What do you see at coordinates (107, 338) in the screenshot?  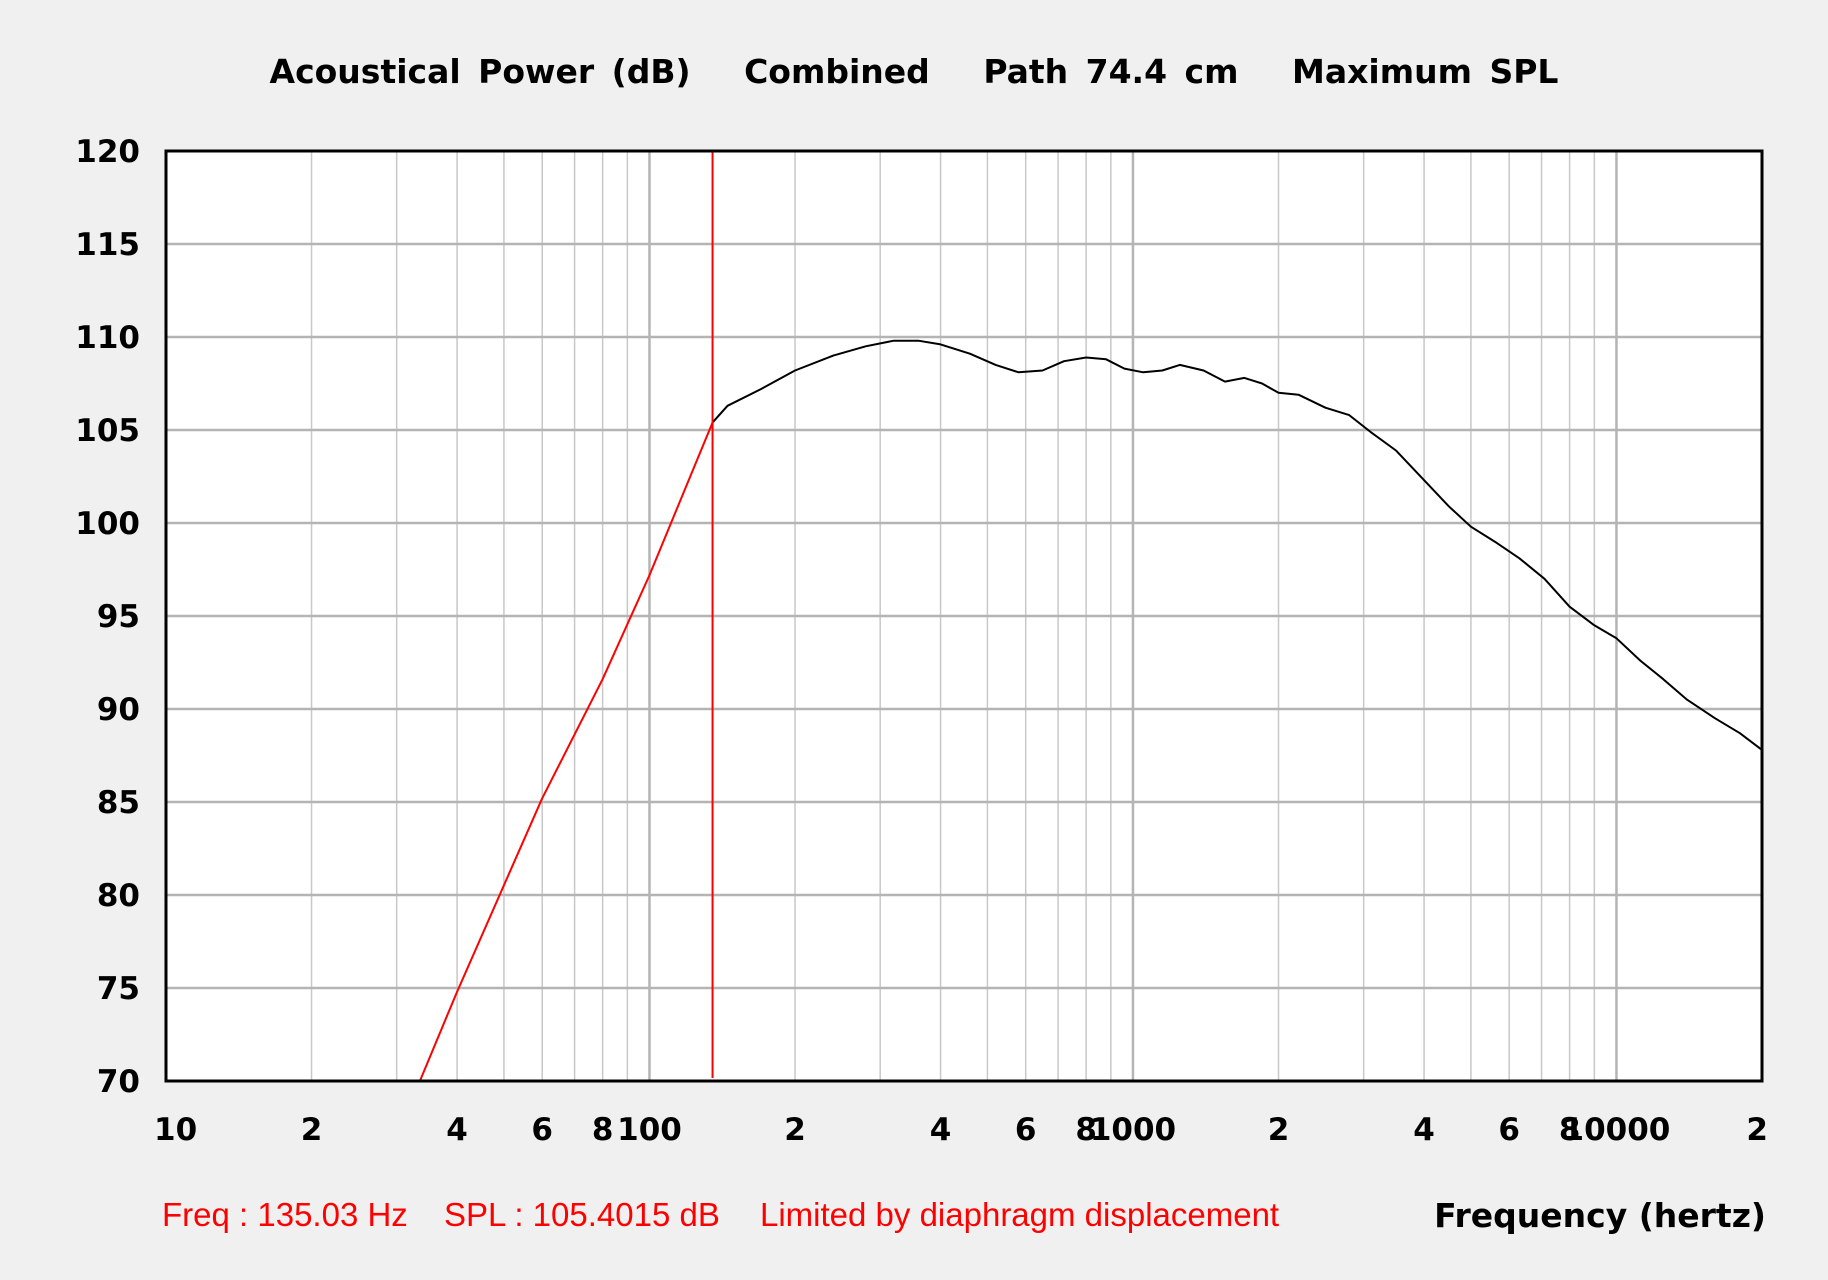 I see `y-tick-label: 110` at bounding box center [107, 338].